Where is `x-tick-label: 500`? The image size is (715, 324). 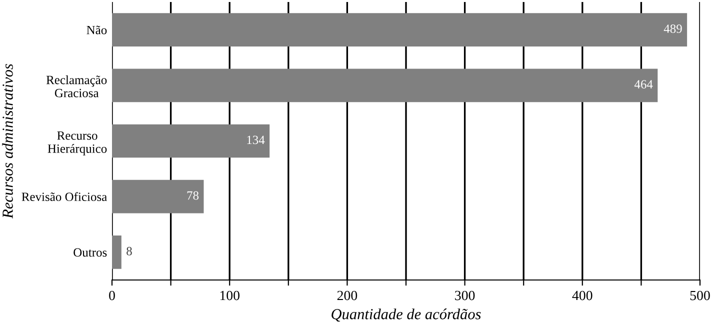
x-tick-label: 500 is located at coordinates (700, 295).